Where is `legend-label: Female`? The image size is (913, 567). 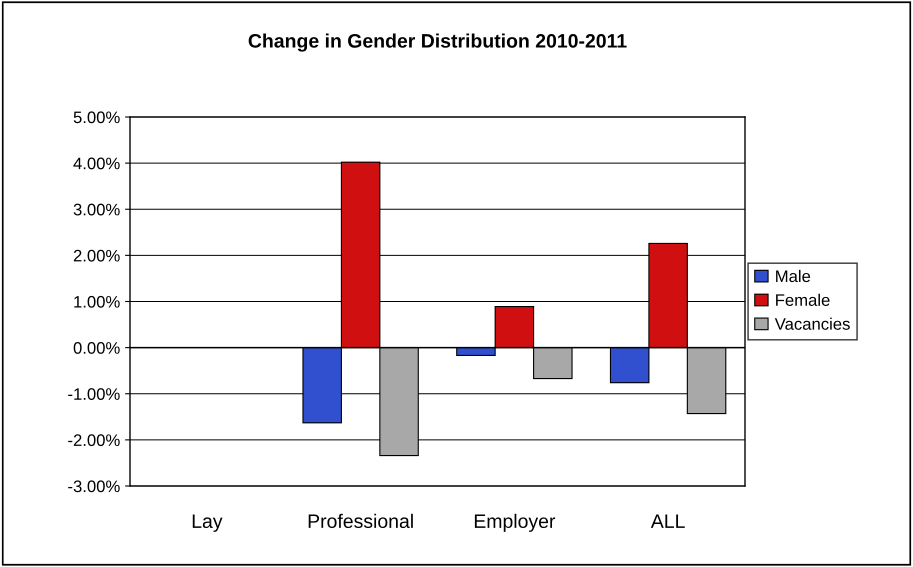 legend-label: Female is located at coordinates (803, 300).